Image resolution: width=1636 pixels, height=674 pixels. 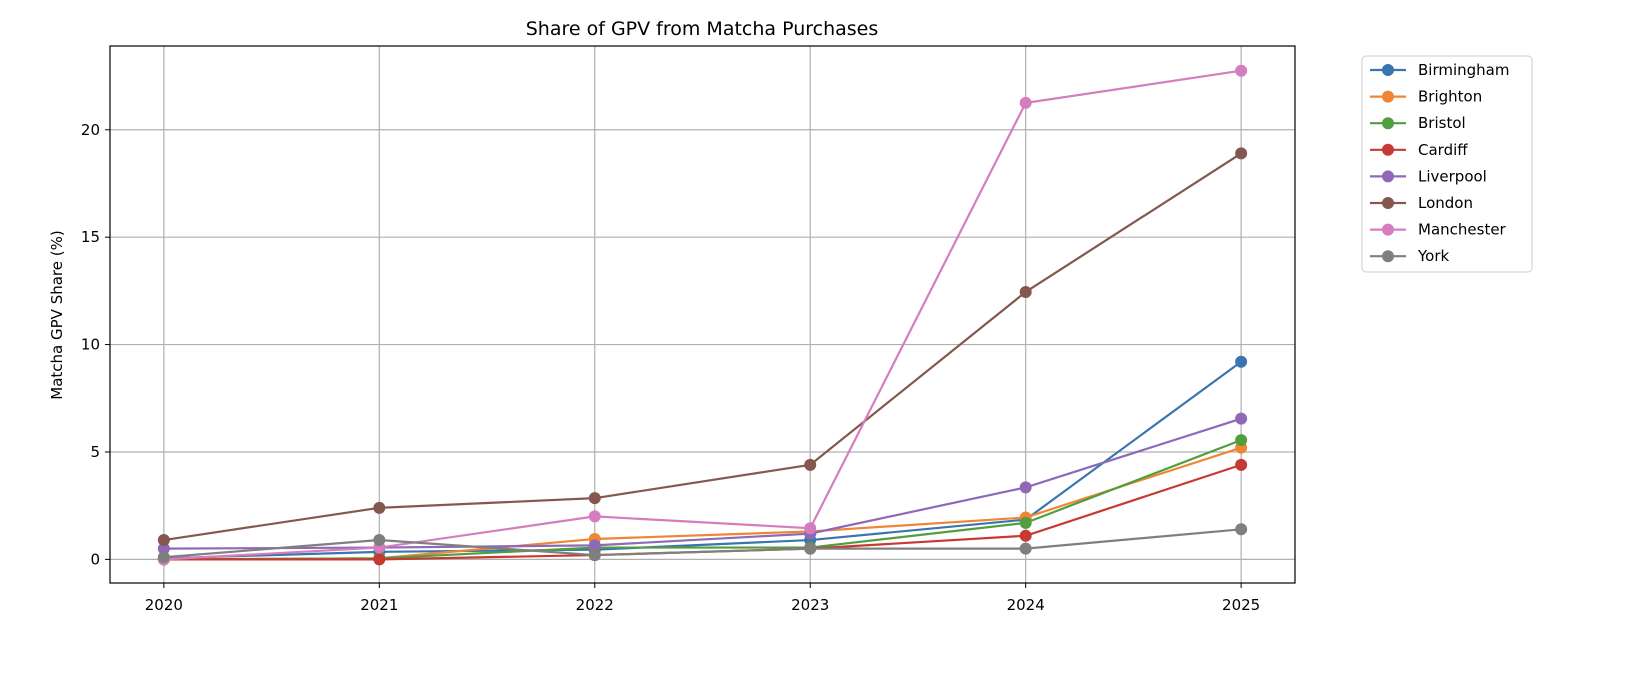 What do you see at coordinates (1241, 605) in the screenshot?
I see `x-tick-label: 2025` at bounding box center [1241, 605].